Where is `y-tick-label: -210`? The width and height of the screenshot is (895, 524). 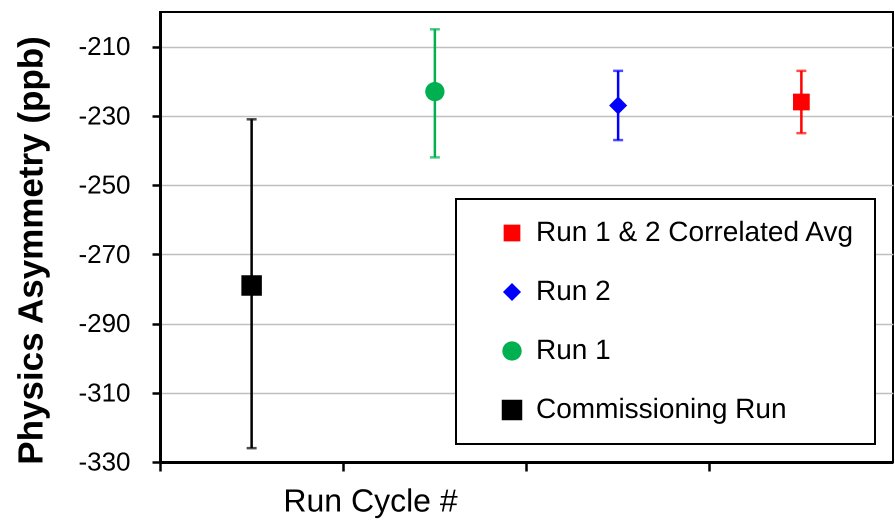
y-tick-label: -210 is located at coordinates (104, 46).